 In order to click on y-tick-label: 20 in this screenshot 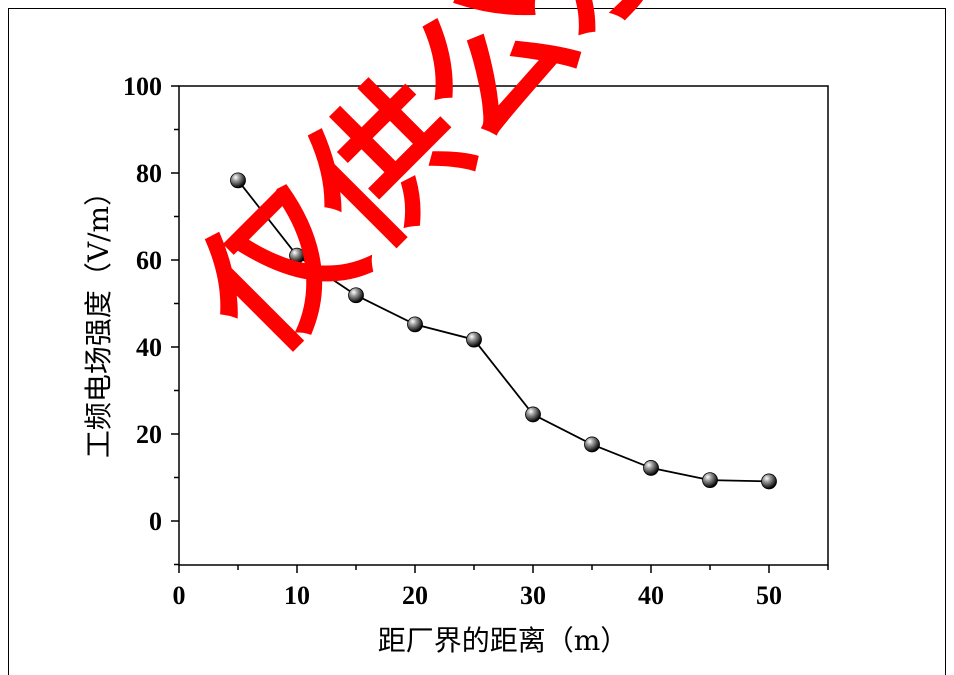, I will do `click(149, 434)`.